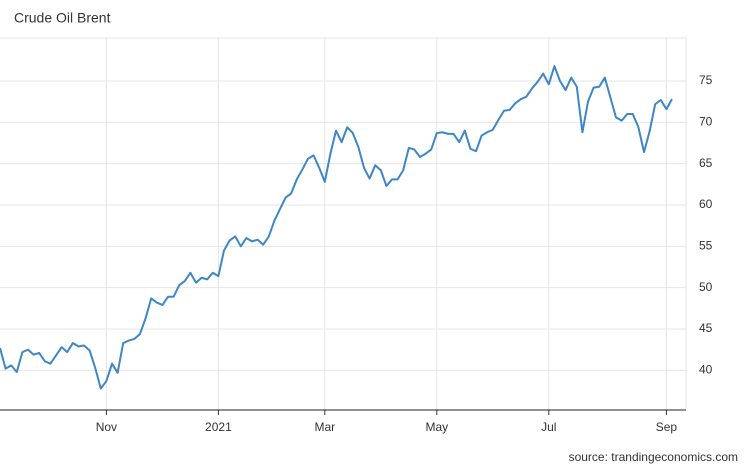  Describe the element at coordinates (706, 287) in the screenshot. I see `y-tick-label: 50` at that location.